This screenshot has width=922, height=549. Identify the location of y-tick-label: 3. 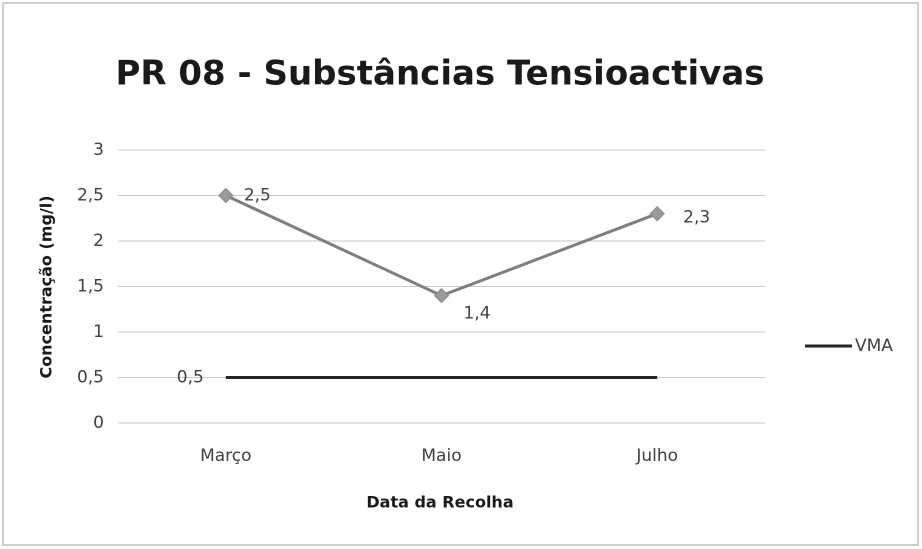
(98, 150).